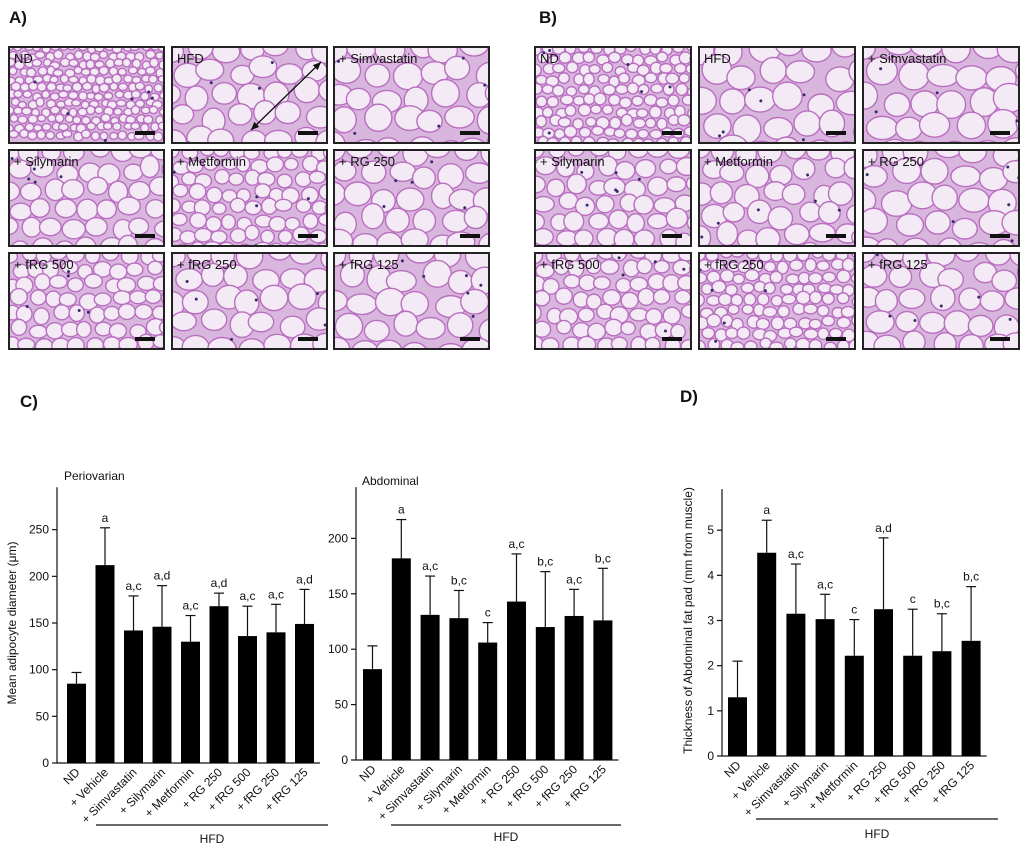 This screenshot has height=858, width=1024. What do you see at coordinates (249, 301) in the screenshot?
I see `micrograph-a-7: + fRG 250` at bounding box center [249, 301].